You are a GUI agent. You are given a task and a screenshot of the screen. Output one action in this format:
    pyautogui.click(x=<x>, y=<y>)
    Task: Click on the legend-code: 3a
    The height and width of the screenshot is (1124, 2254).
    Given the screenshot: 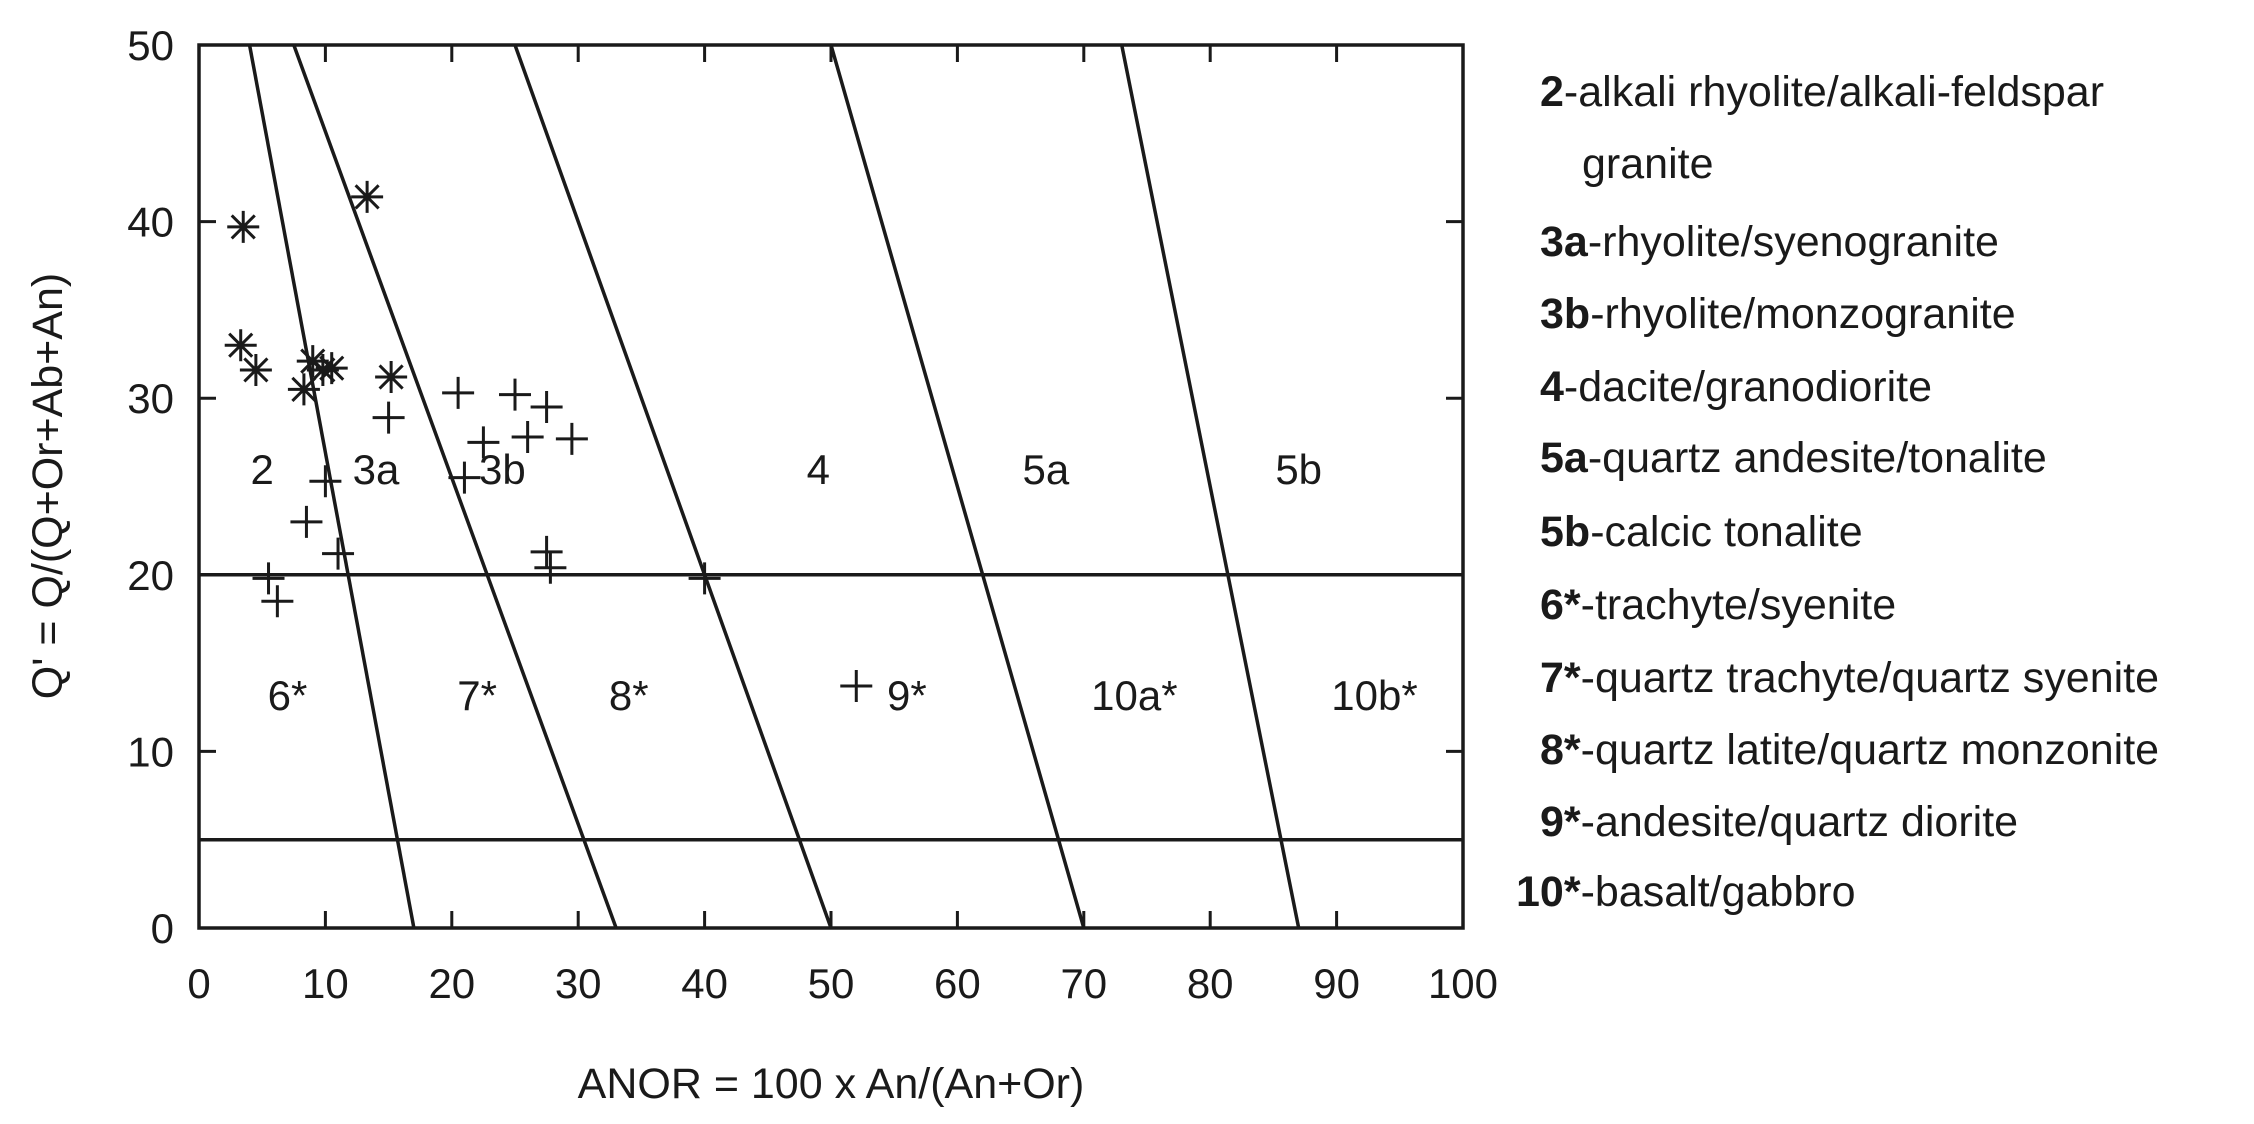 What is the action you would take?
    pyautogui.click(x=1564, y=242)
    